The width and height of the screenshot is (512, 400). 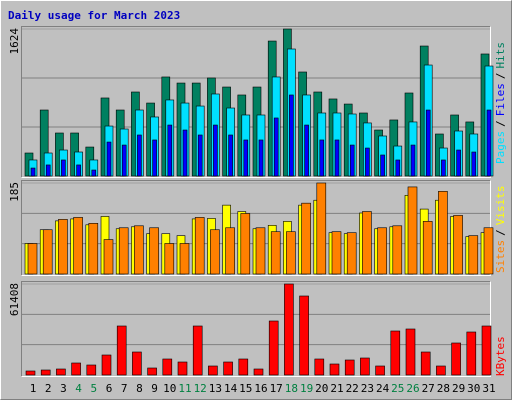 What do you see at coordinates (184, 388) in the screenshot?
I see `x-tick-label: 11` at bounding box center [184, 388].